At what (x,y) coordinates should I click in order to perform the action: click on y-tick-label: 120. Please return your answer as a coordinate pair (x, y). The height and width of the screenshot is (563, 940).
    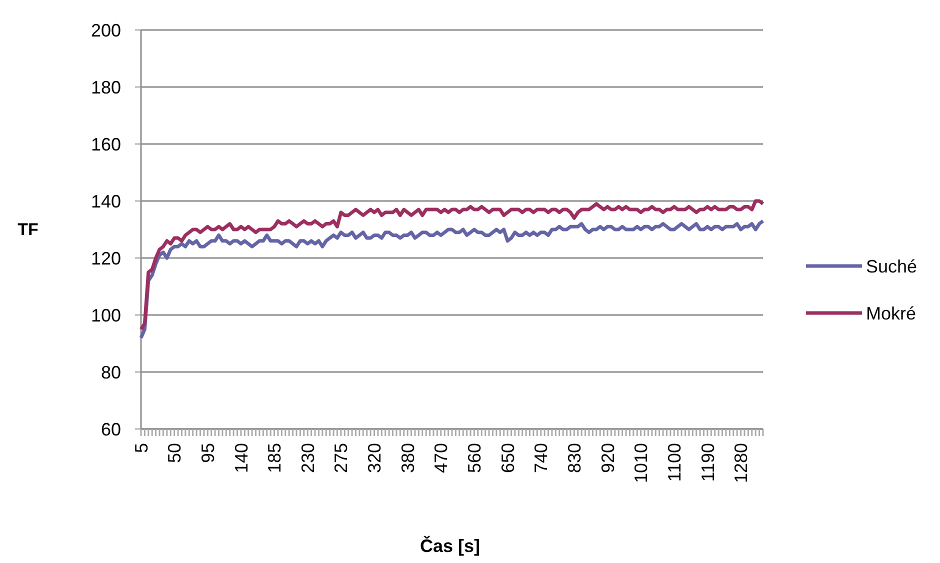
    Looking at the image, I should click on (105, 258).